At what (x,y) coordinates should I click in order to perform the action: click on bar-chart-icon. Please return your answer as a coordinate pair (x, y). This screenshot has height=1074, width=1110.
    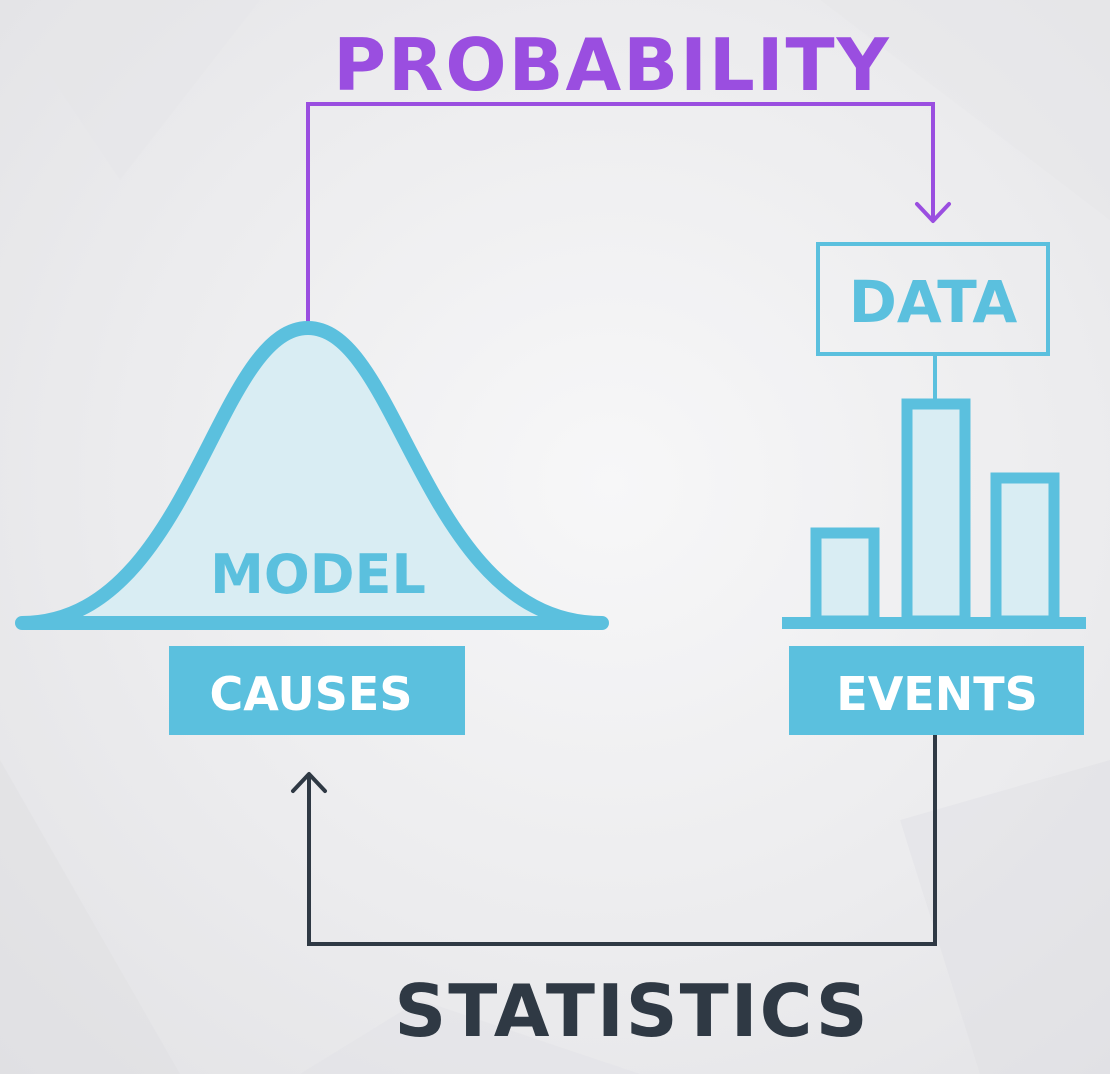
    Looking at the image, I should click on (934, 513).